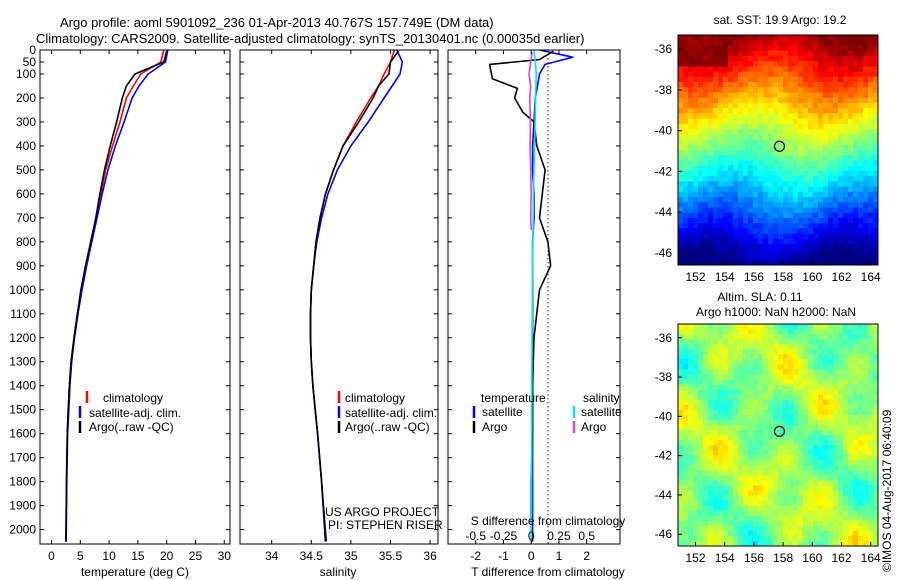 The width and height of the screenshot is (900, 580). What do you see at coordinates (759, 297) in the screenshot?
I see `sla-map-title-line1: Altim. SLA: 0.11` at bounding box center [759, 297].